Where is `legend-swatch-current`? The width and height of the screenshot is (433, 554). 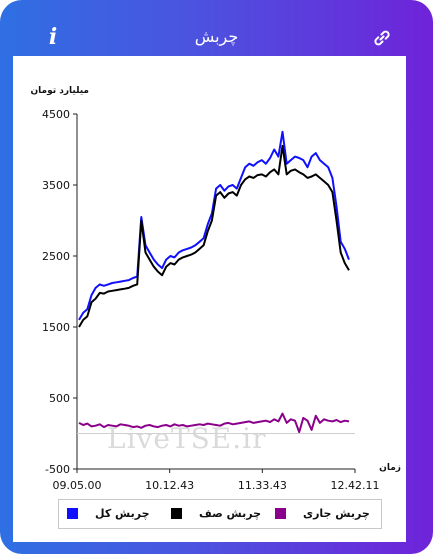 legend-swatch-current is located at coordinates (280, 513).